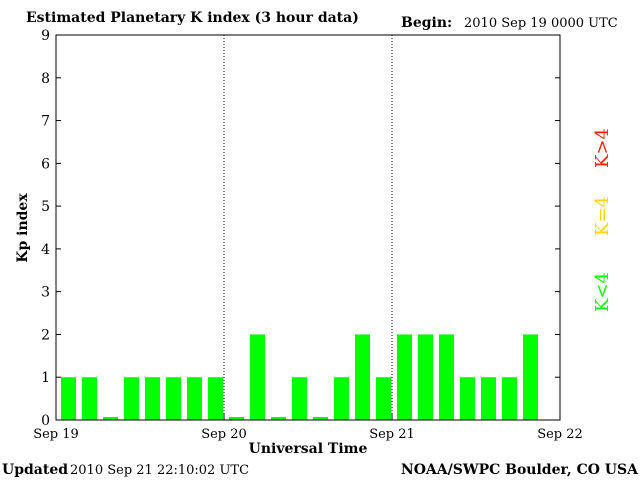 The image size is (640, 485). Describe the element at coordinates (159, 470) in the screenshot. I see `updated-value: 2010 Sep 21 22:10:02 UTC` at that location.